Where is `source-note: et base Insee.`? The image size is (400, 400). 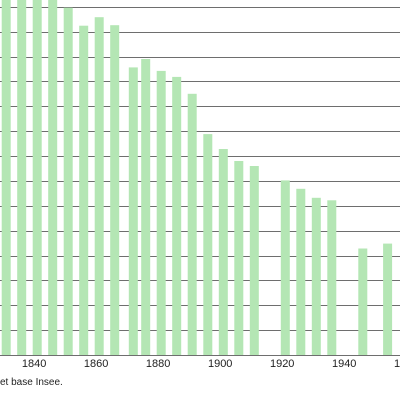 source-note: et base Insee. is located at coordinates (31, 382).